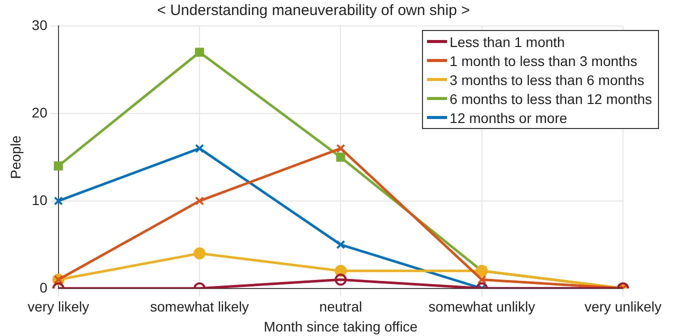  What do you see at coordinates (40, 200) in the screenshot?
I see `y-tick-label: 10` at bounding box center [40, 200].